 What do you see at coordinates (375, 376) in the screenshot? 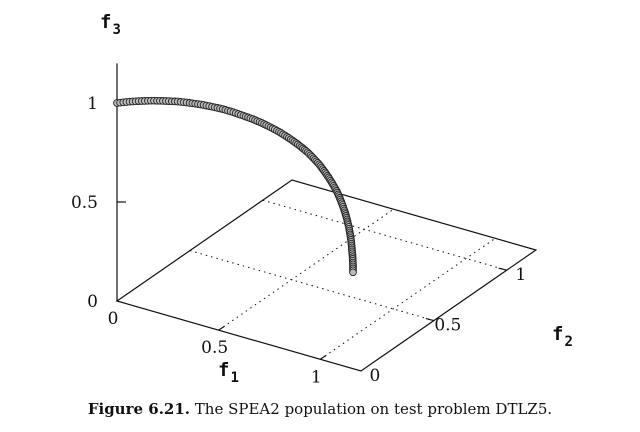
I see `f2-tick-label: 0` at bounding box center [375, 376].